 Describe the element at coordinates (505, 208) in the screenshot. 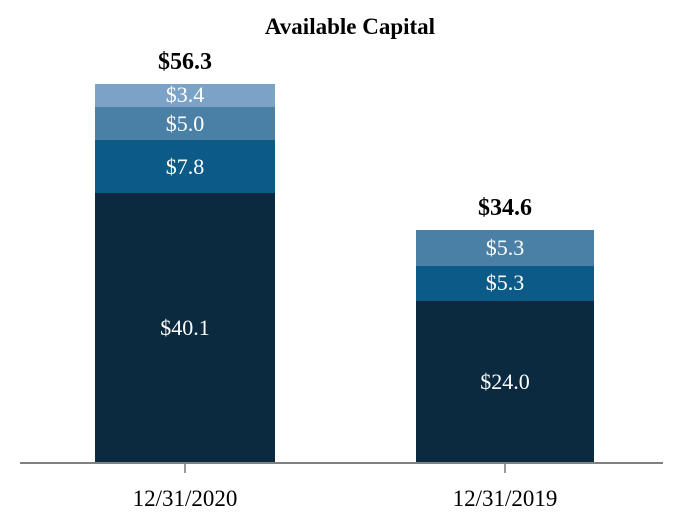

I see `bar-total-label-2019: $34.6` at that location.